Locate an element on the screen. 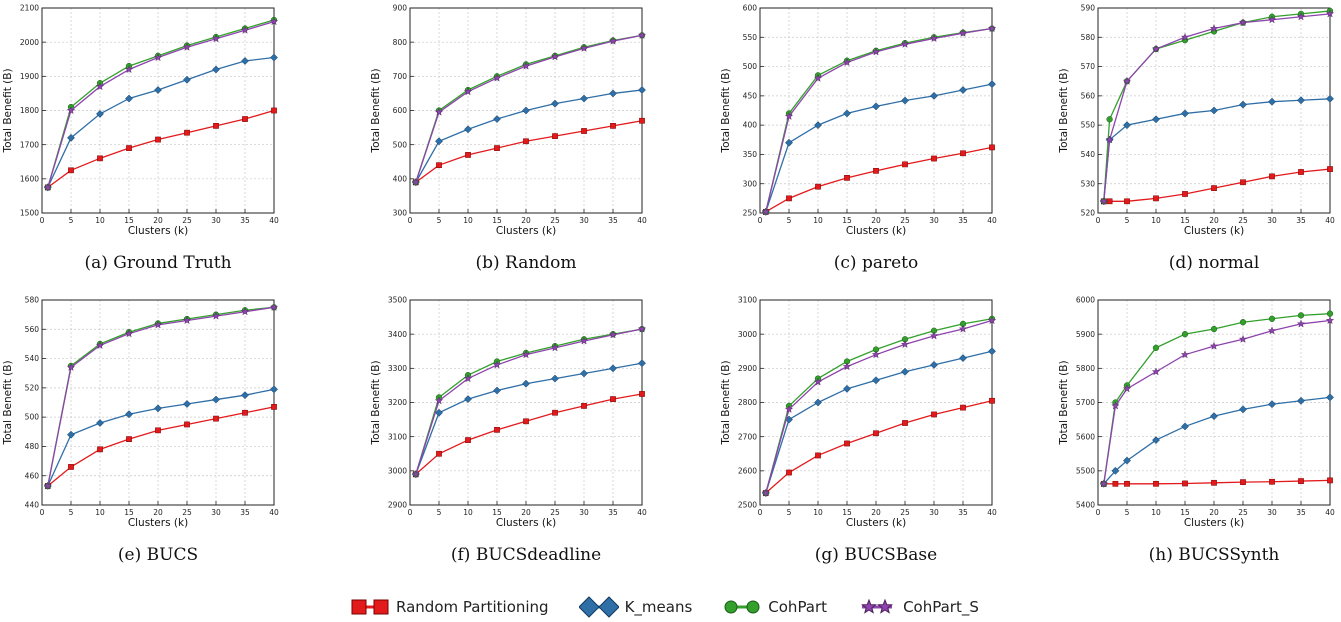  y-tick-label: 1600 is located at coordinates (29, 178).